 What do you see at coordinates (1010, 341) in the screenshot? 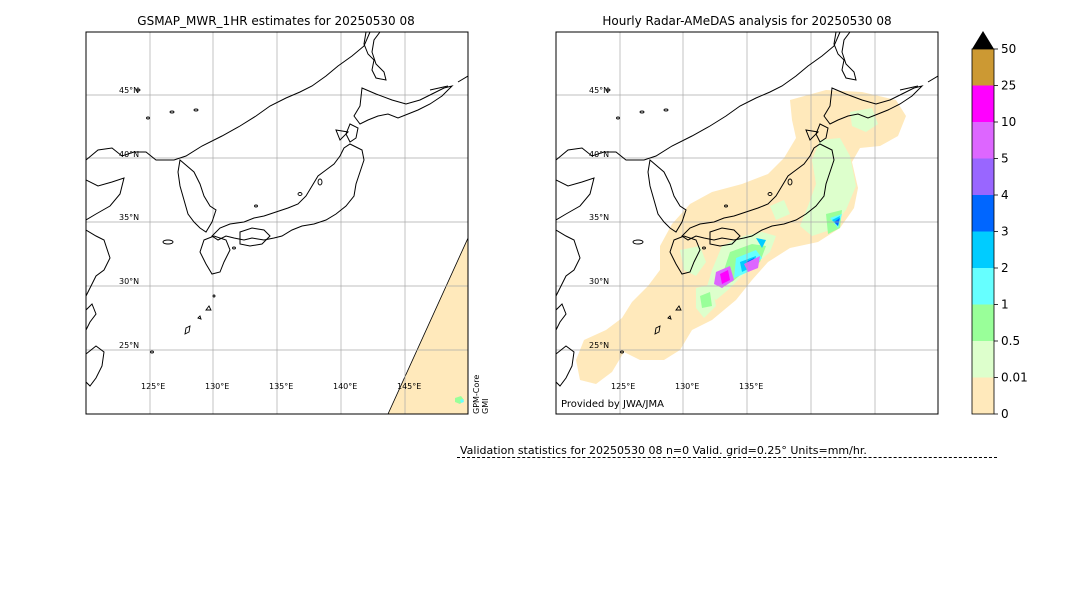
I see `colorbar-label: 0.5` at bounding box center [1010, 341].